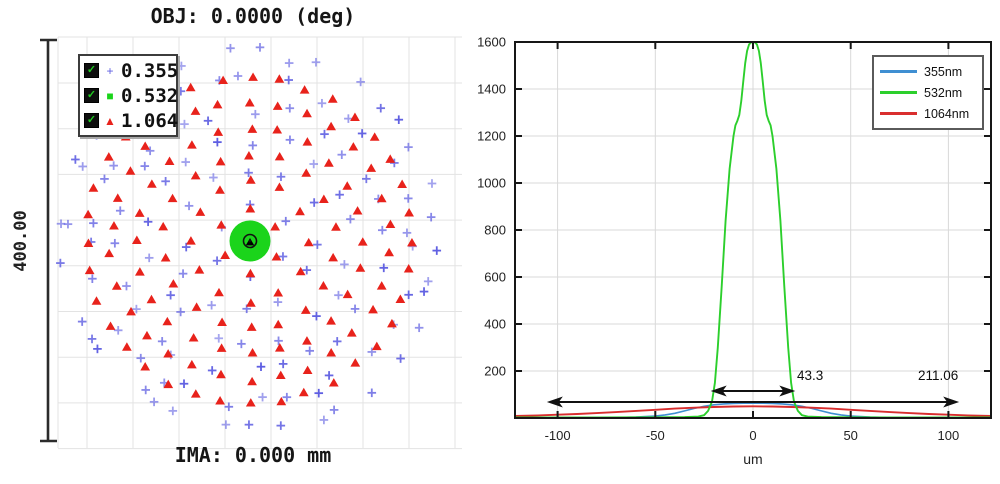 Image resolution: width=1000 pixels, height=484 pixels. Describe the element at coordinates (131, 120) in the screenshot. I see `legend-row-1064: ✓ ▲ 1.064` at that location.